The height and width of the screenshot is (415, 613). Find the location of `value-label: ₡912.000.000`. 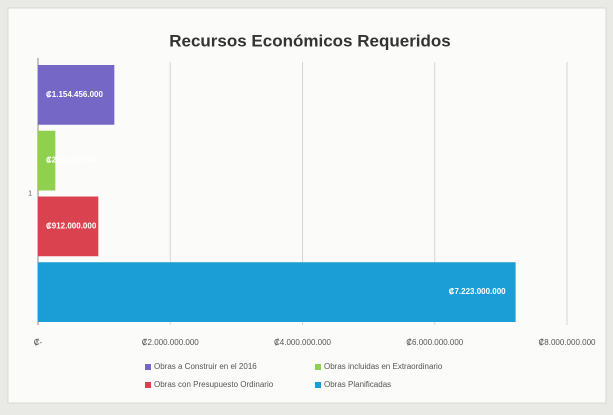

value-label: ₡912.000.000 is located at coordinates (71, 225).